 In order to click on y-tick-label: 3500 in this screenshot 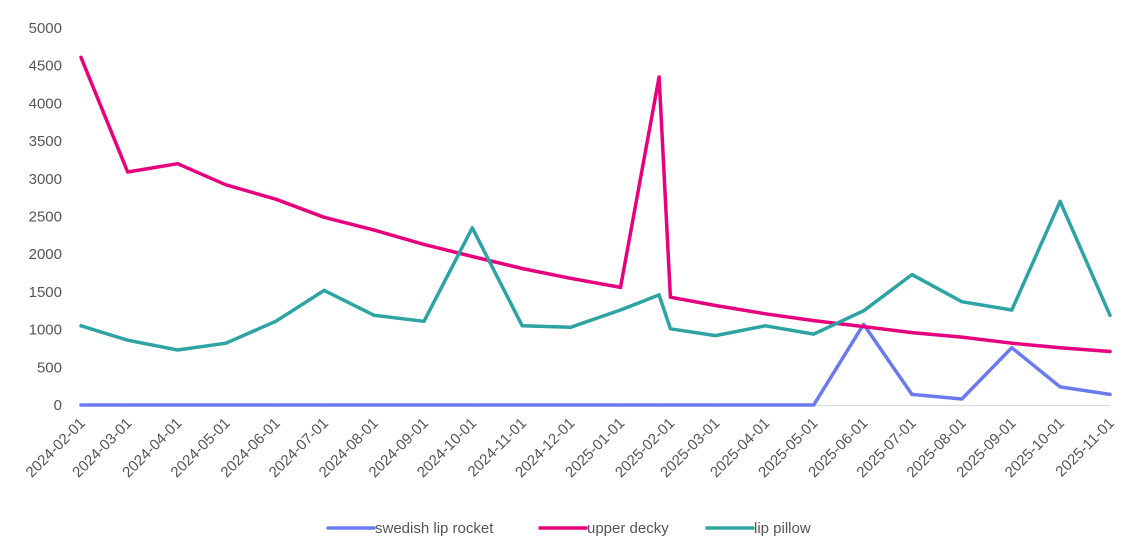, I will do `click(45, 141)`.